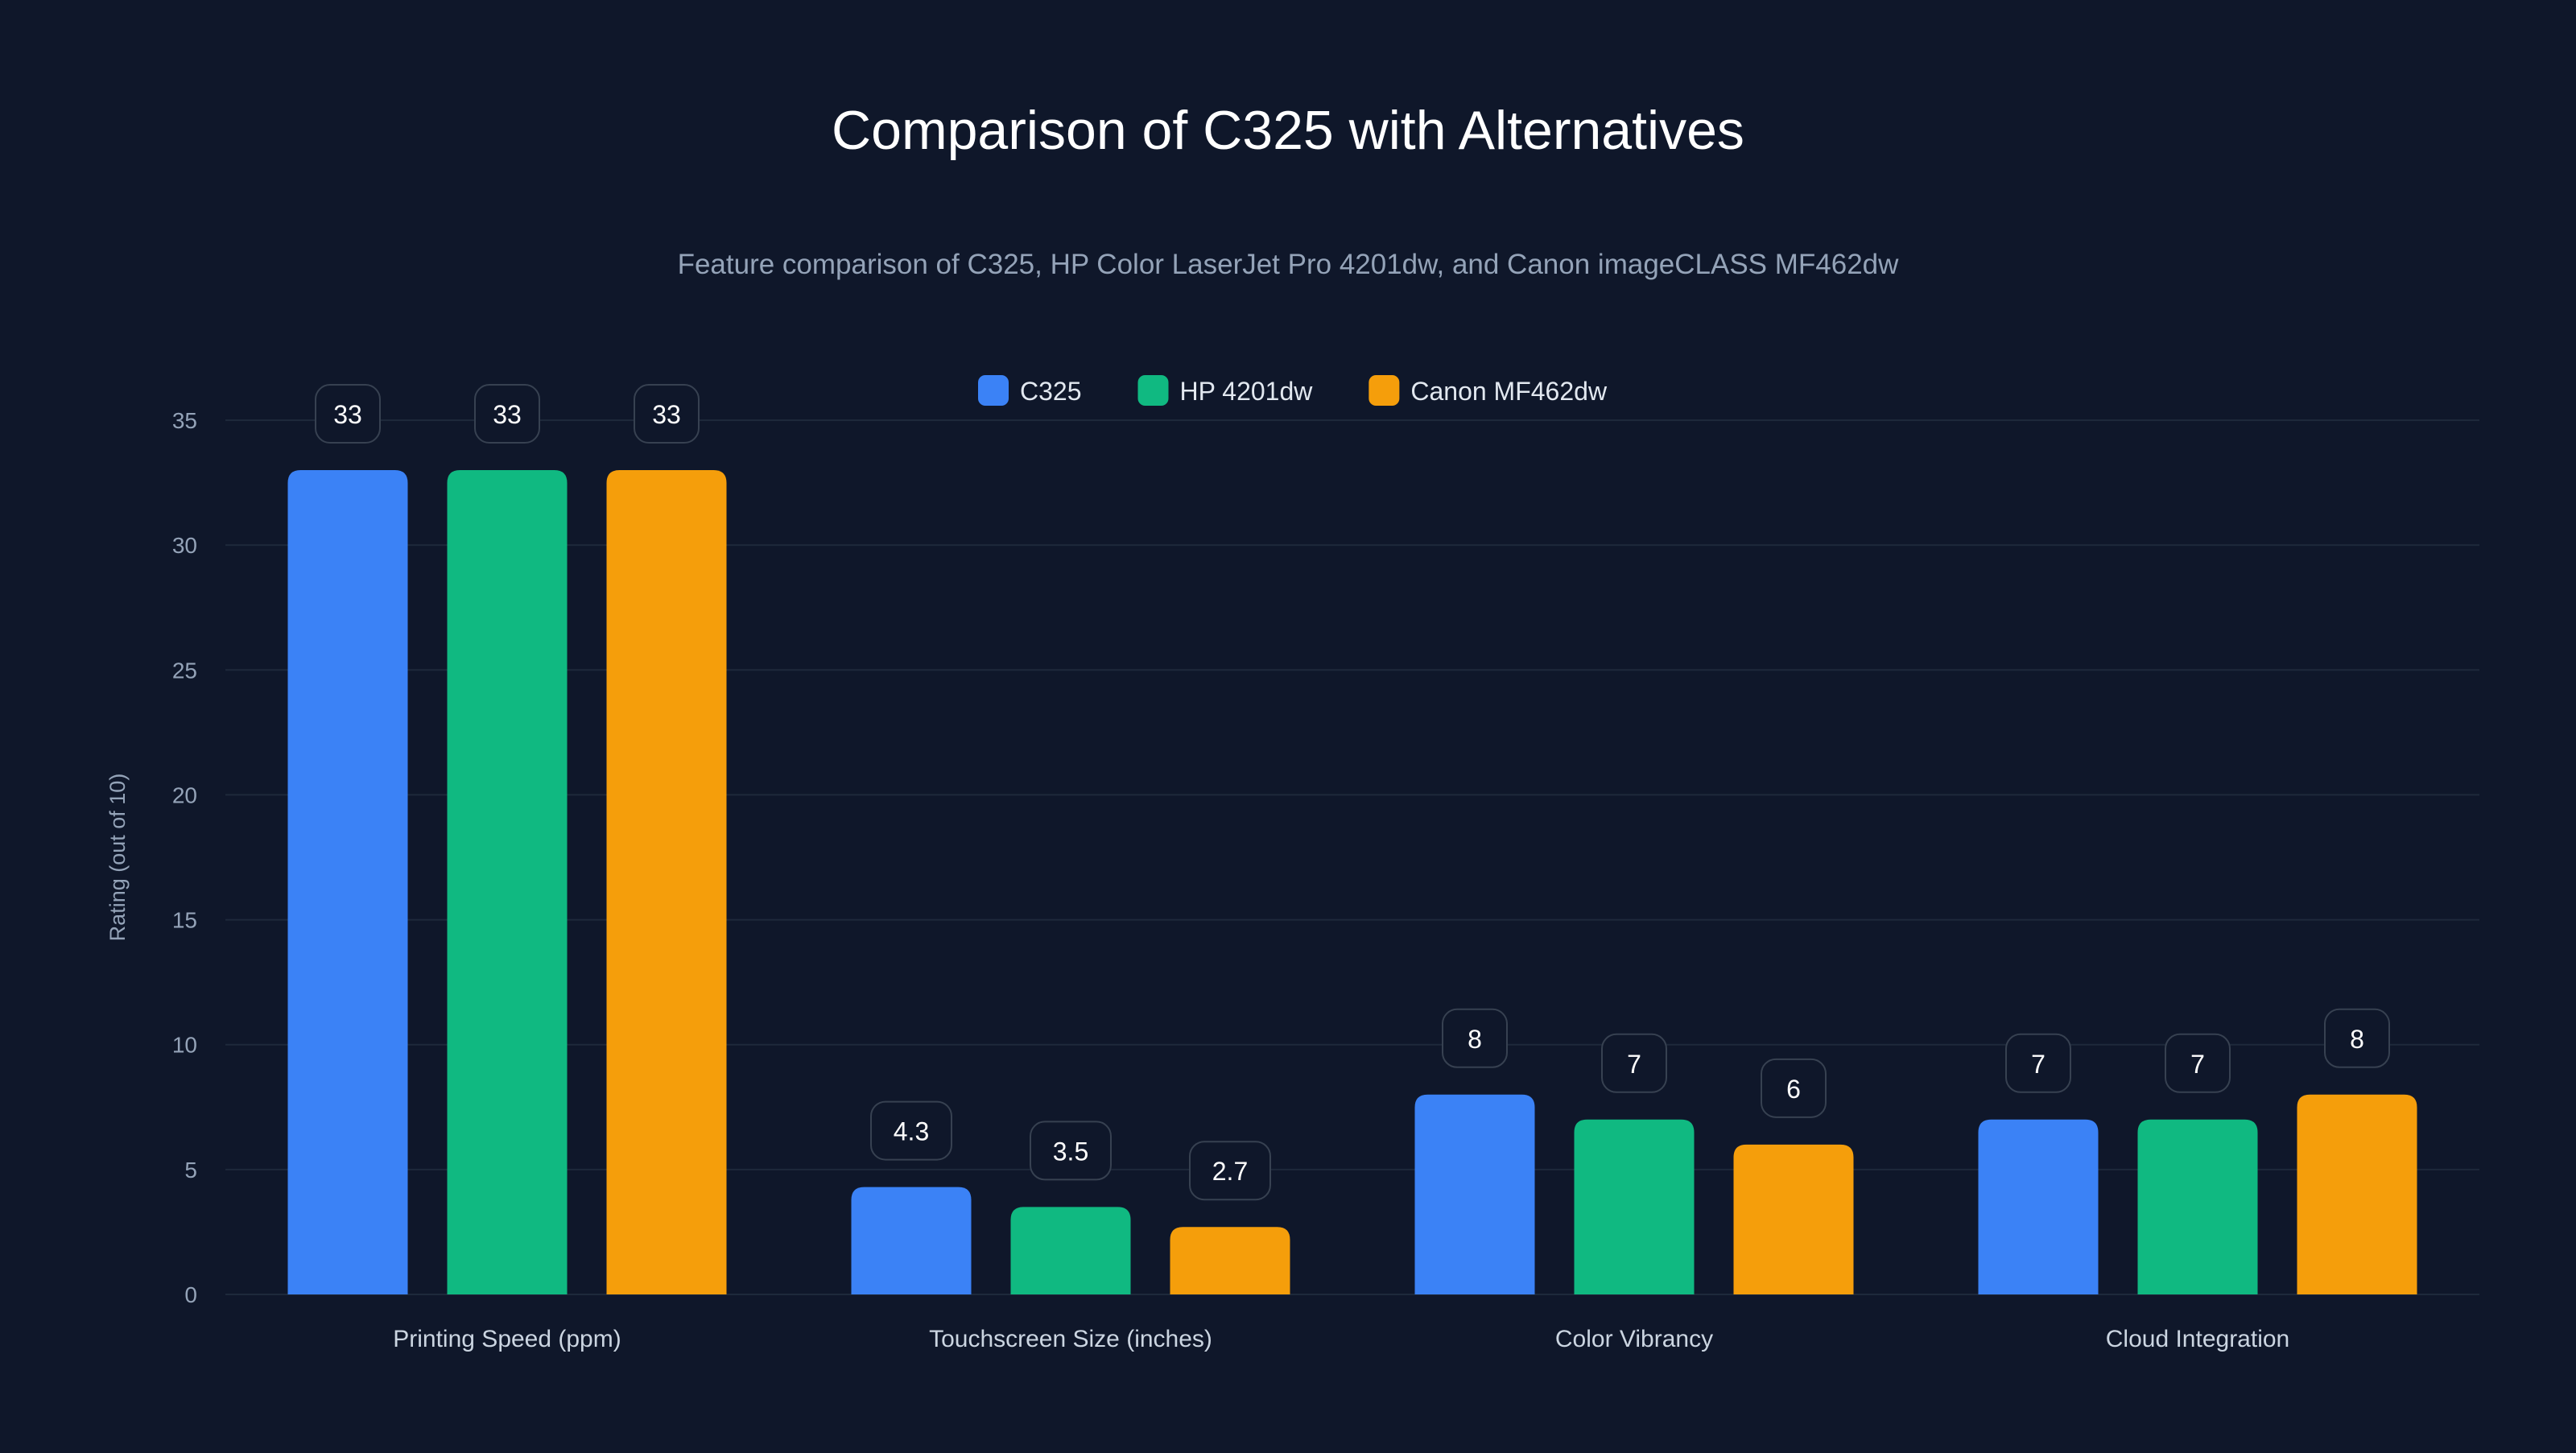 The image size is (2576, 1453). Describe the element at coordinates (1509, 391) in the screenshot. I see `legend-label: Canon MF462dw` at that location.